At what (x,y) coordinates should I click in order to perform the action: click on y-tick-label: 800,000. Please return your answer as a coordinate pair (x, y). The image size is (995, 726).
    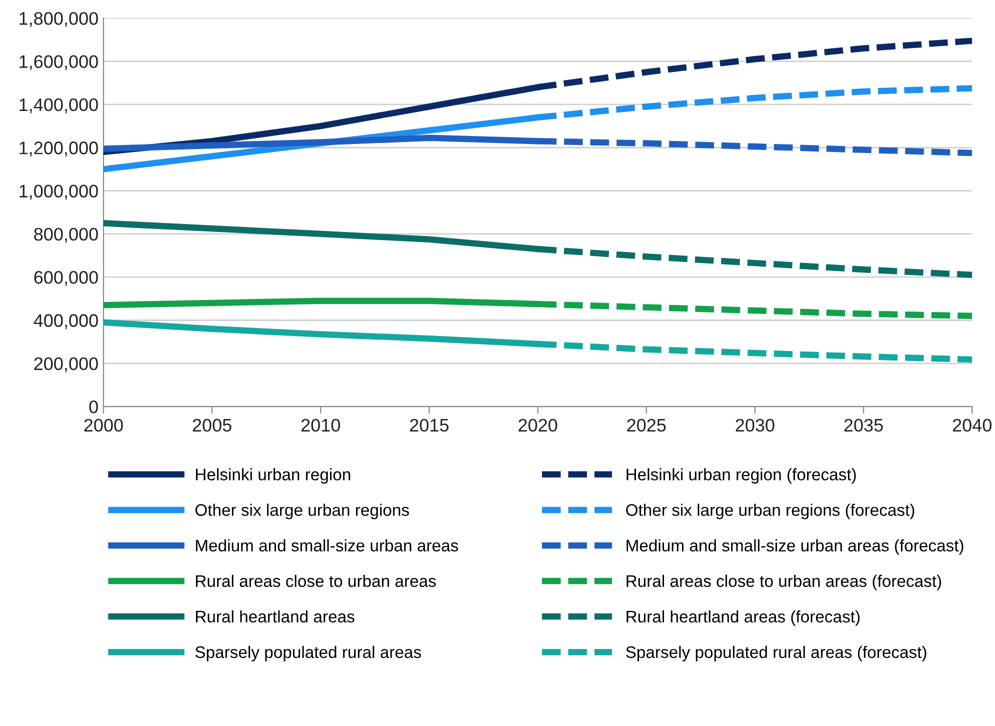
    Looking at the image, I should click on (66, 235).